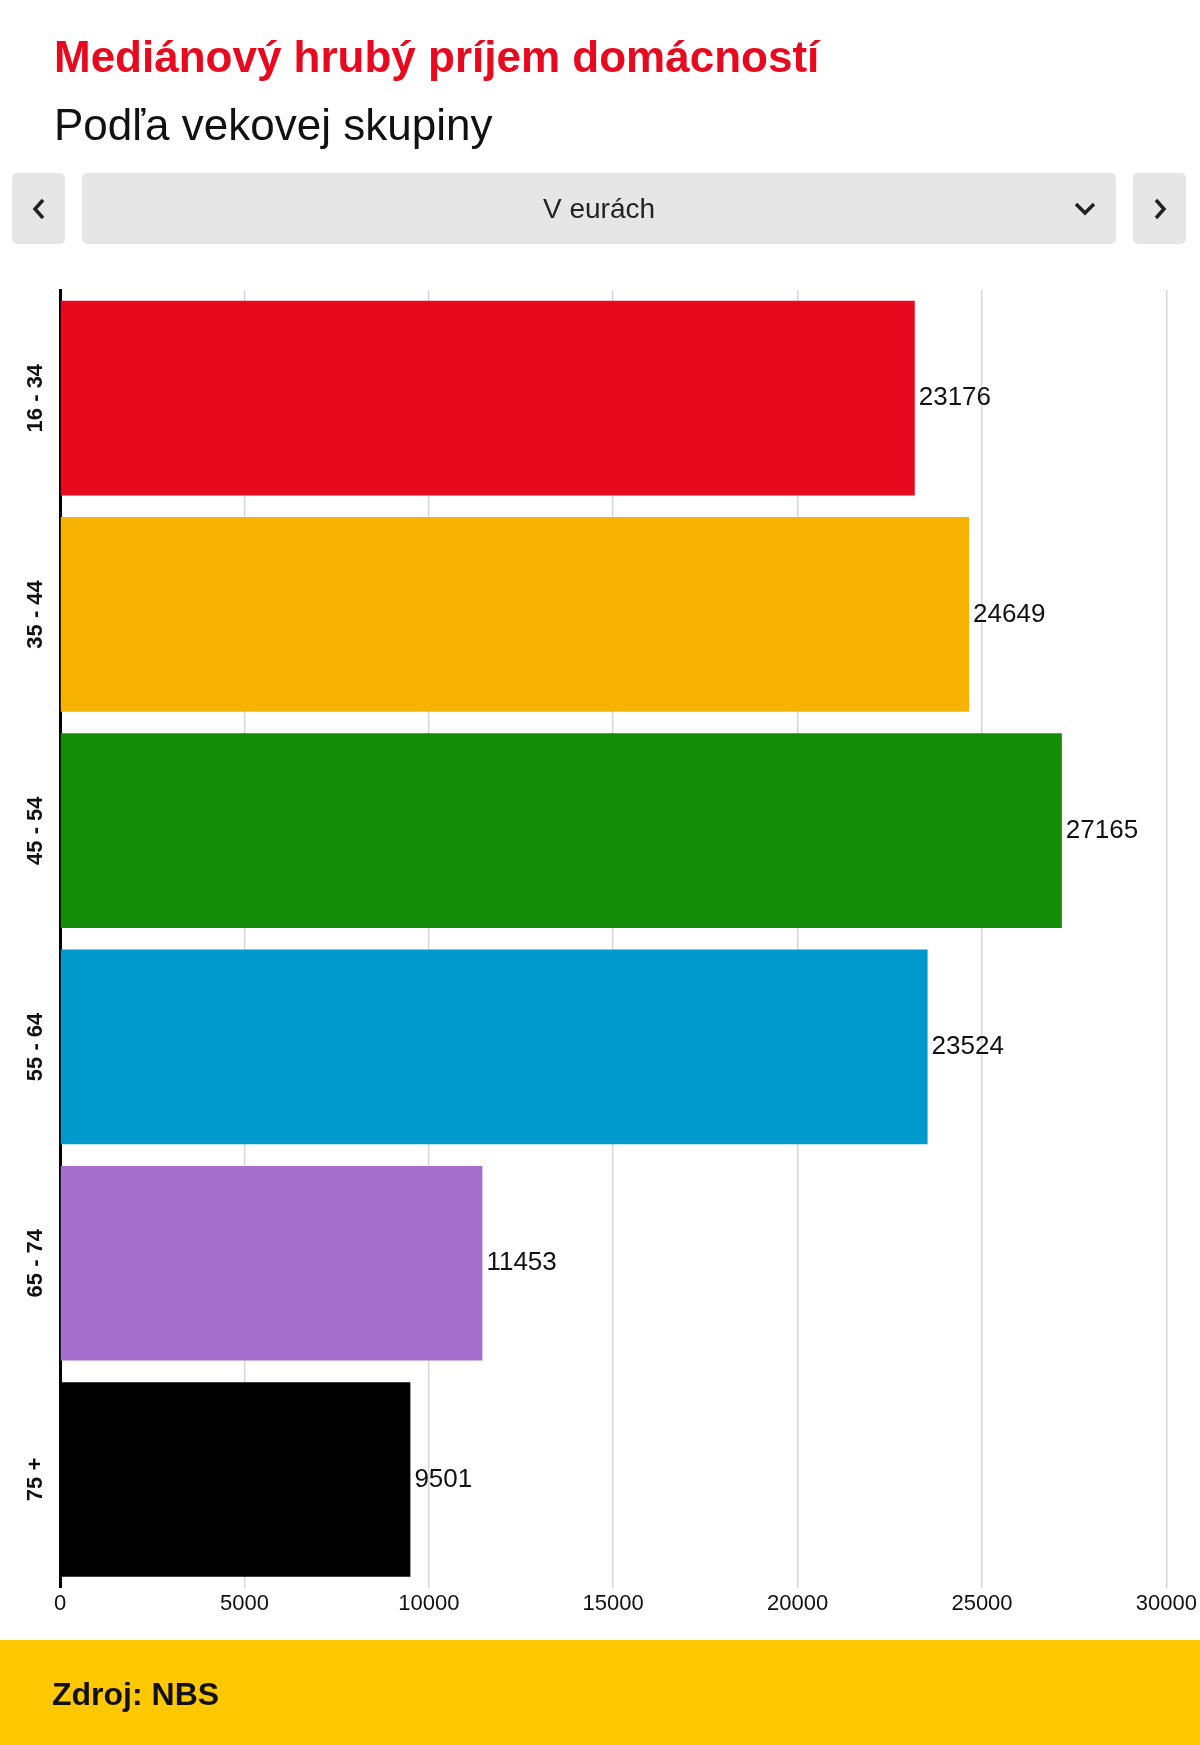 Image resolution: width=1200 pixels, height=1745 pixels. Describe the element at coordinates (967, 1045) in the screenshot. I see `data-label: 23524` at that location.